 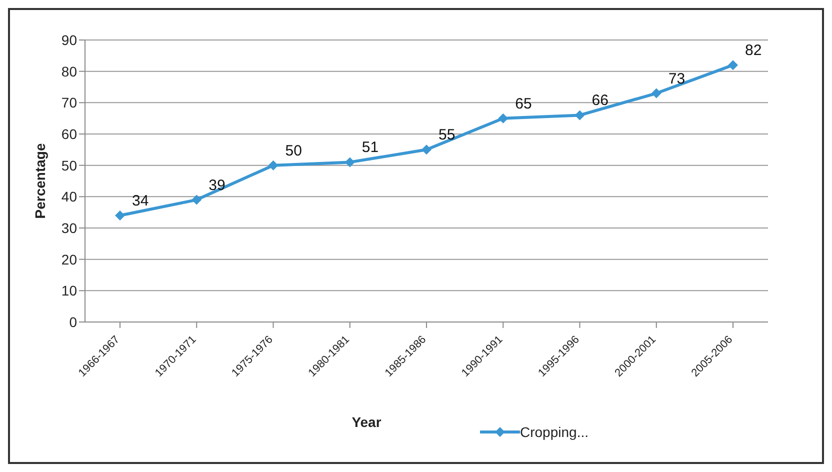 I want to click on data-label: 50, so click(x=293, y=151).